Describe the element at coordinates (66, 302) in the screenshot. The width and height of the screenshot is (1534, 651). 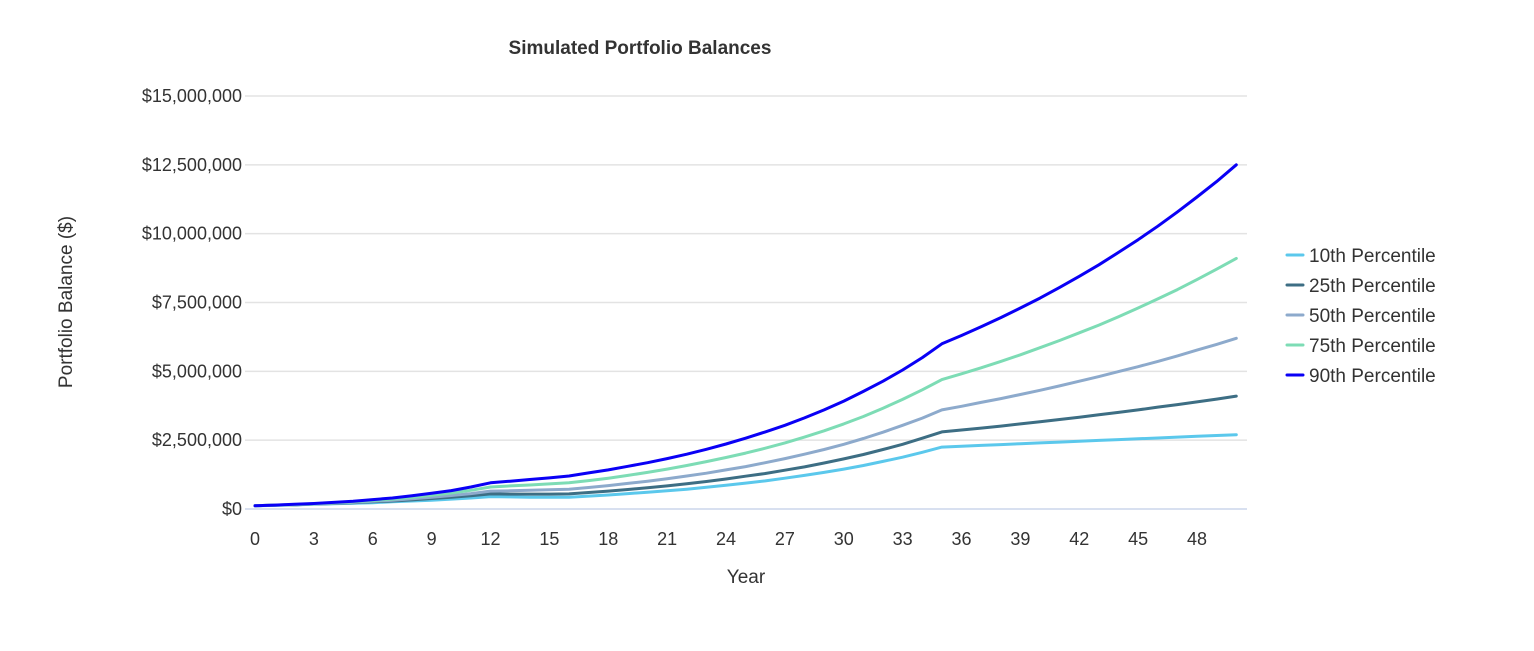
I see `y-axis-label: Portfolio Balance ($)` at that location.